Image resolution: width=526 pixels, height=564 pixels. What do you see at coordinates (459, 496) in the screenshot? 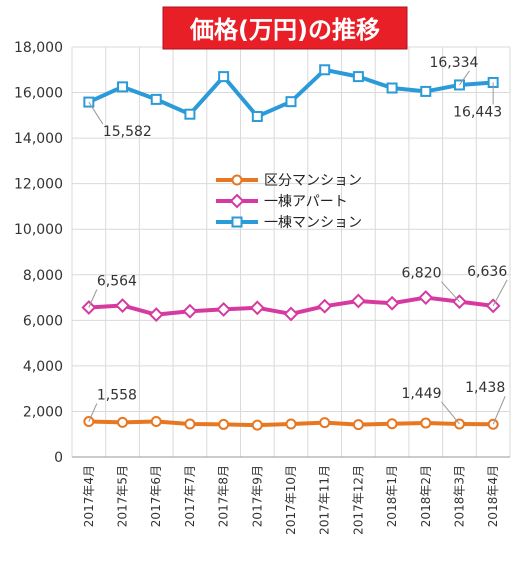
I see `x-tick-label: 2018年3月` at bounding box center [459, 496].